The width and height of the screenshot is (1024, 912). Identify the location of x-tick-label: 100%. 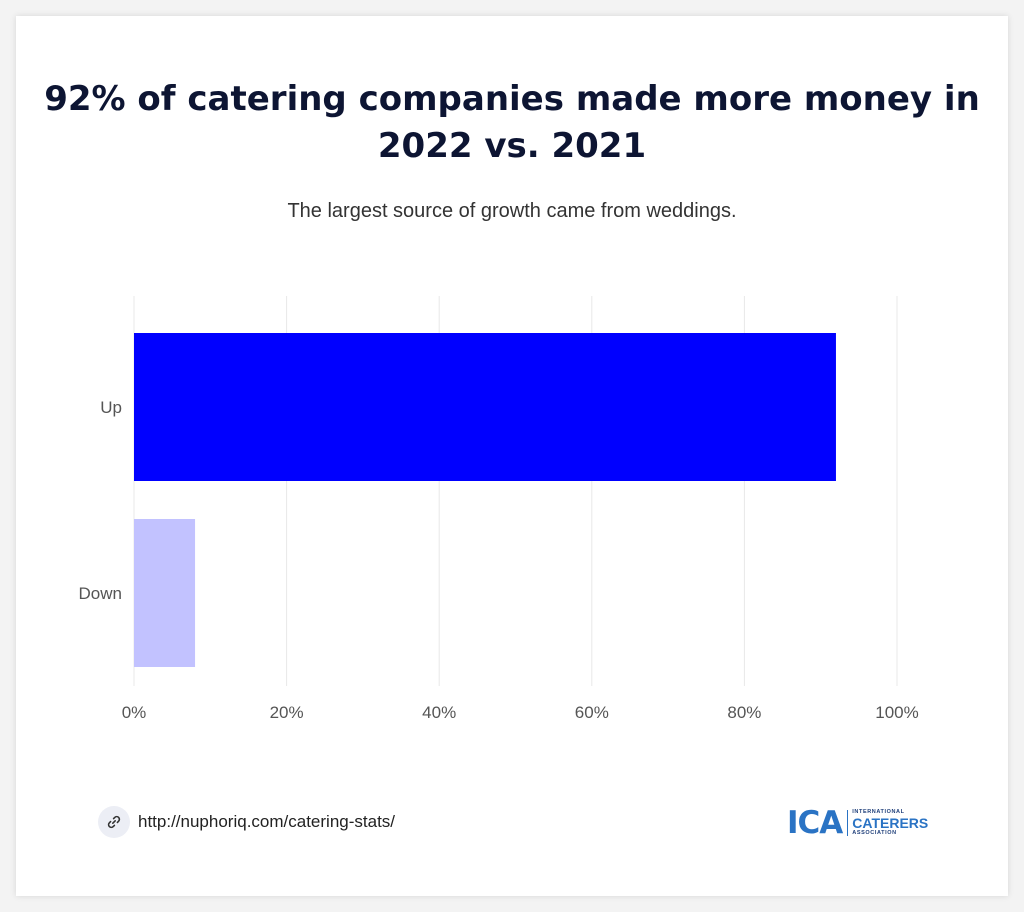
(896, 712).